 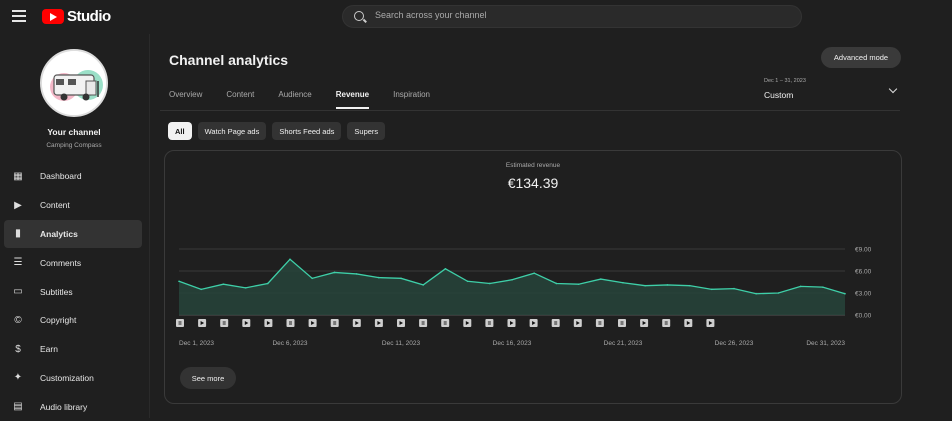 What do you see at coordinates (73, 320) in the screenshot?
I see `sidebar-item-copyright: © Copyright` at bounding box center [73, 320].